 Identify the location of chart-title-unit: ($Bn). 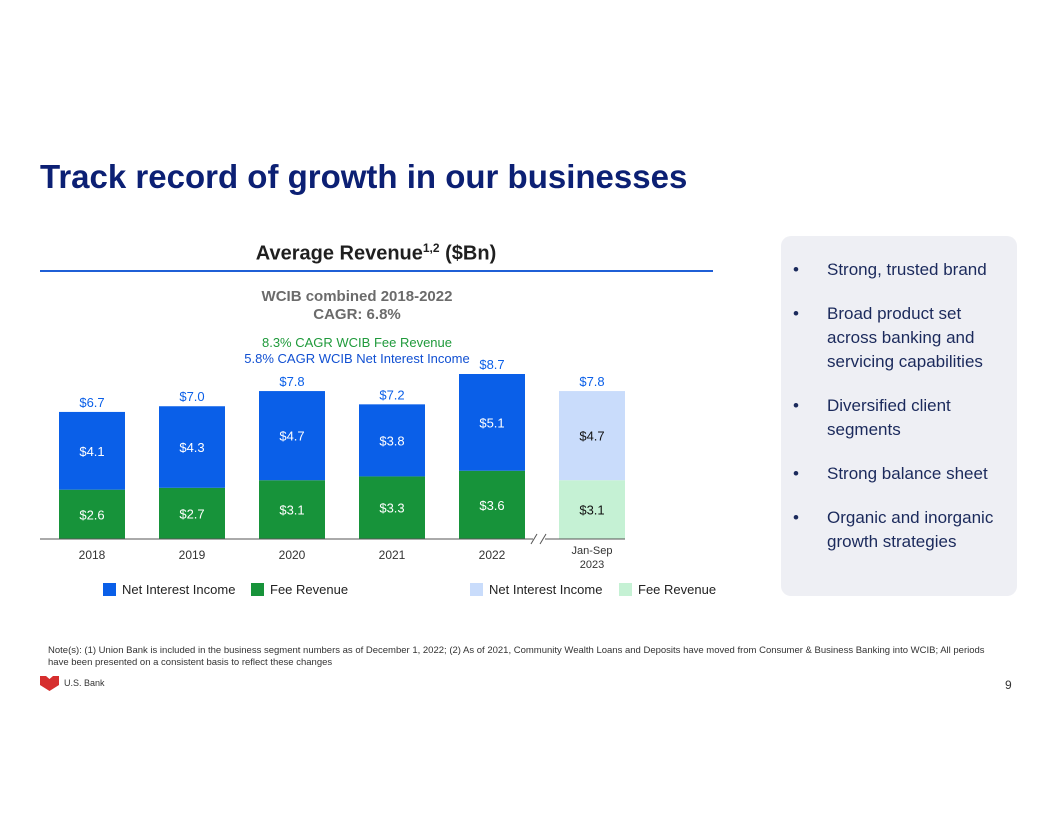
(468, 253).